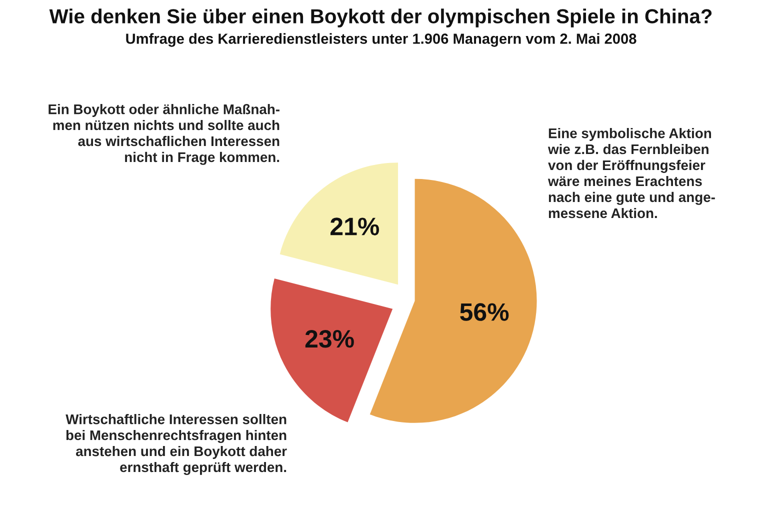 This screenshot has width=762, height=508. I want to click on chart-subtitle: Umfrage des Karrieredienstleisters unter 1.906 Managern vom 2. Mai 2008, so click(381, 40).